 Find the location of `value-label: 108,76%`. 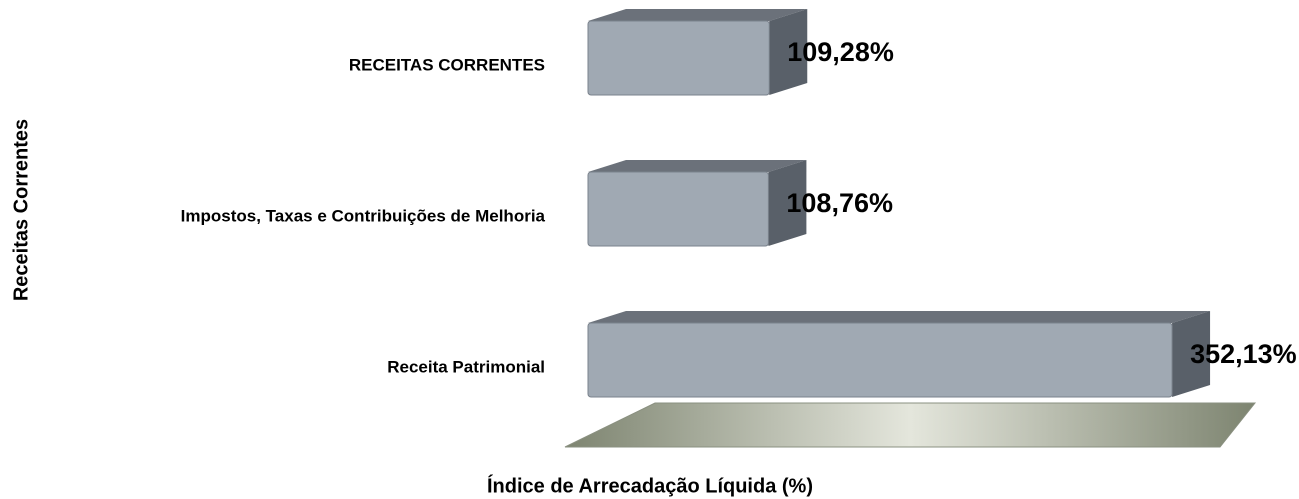

value-label: 108,76% is located at coordinates (839, 203).